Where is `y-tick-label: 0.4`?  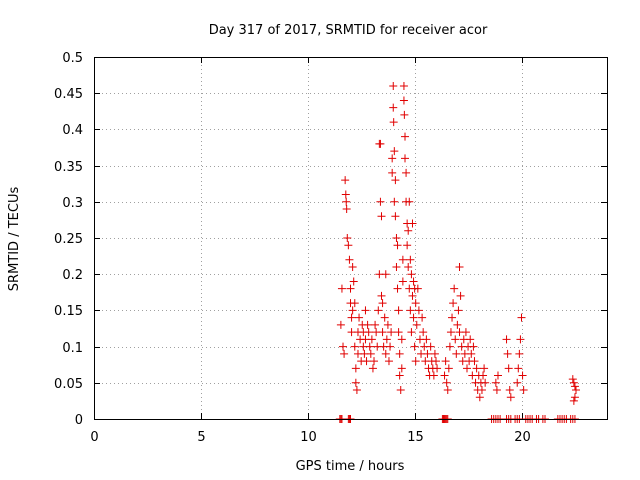
y-tick-label: 0.4 is located at coordinates (72, 130).